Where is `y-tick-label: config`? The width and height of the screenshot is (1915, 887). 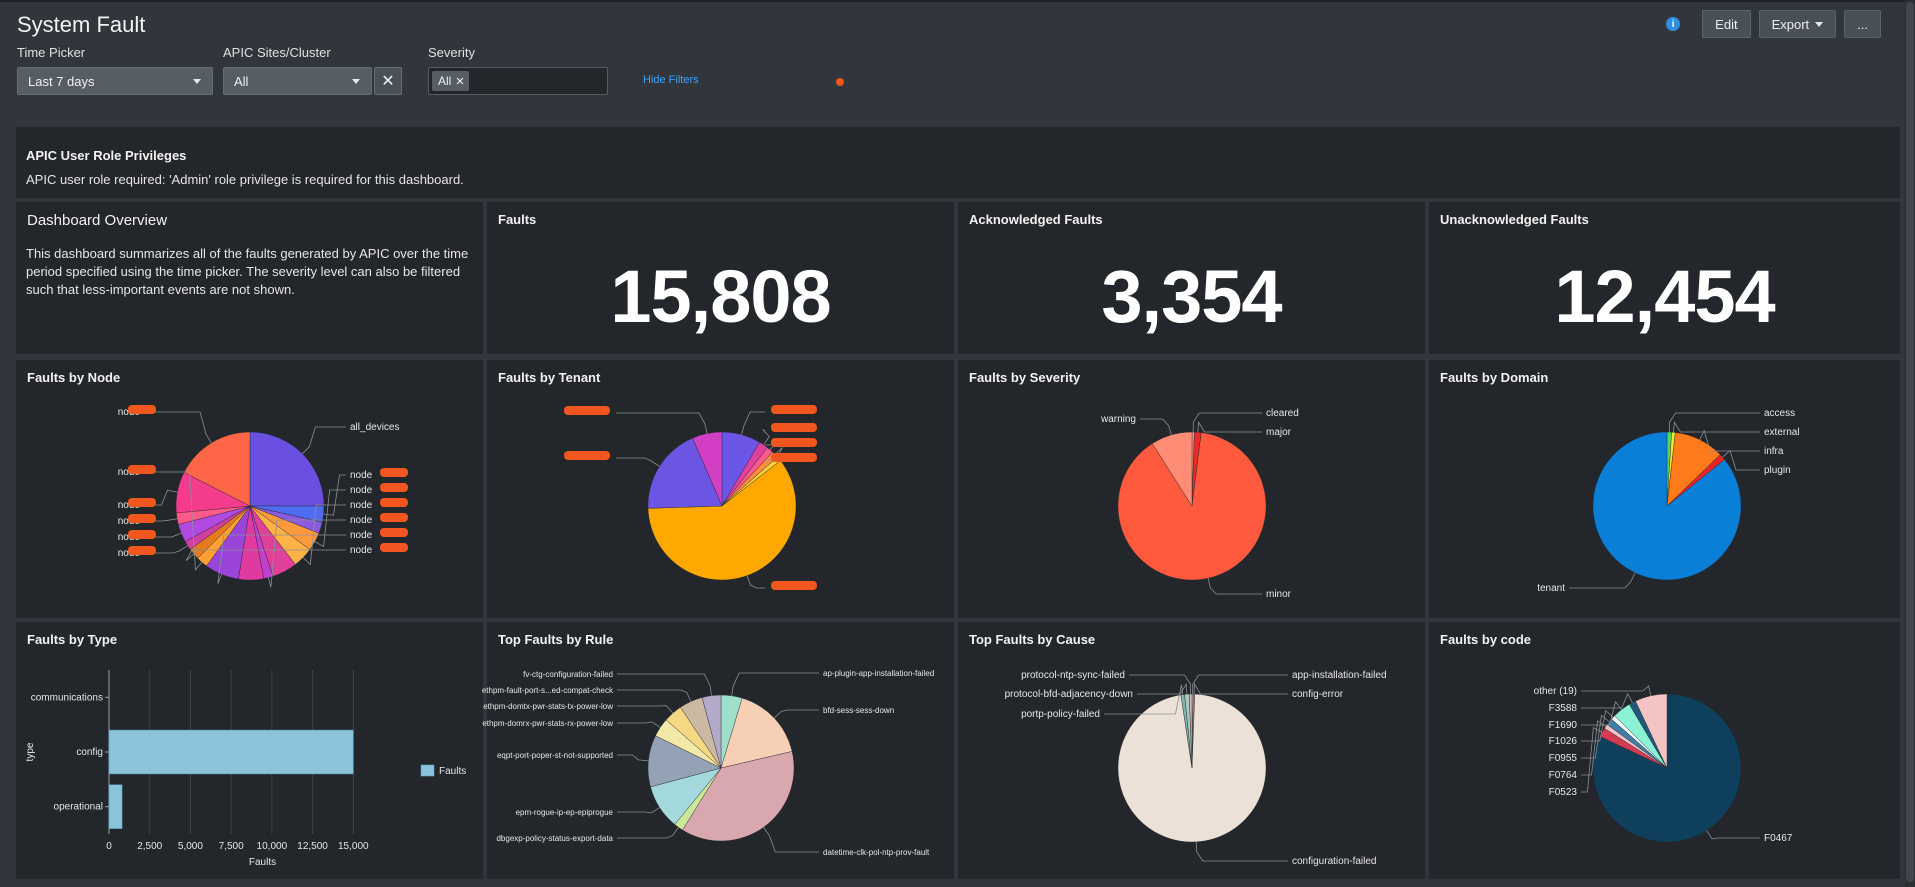 y-tick-label: config is located at coordinates (89, 752).